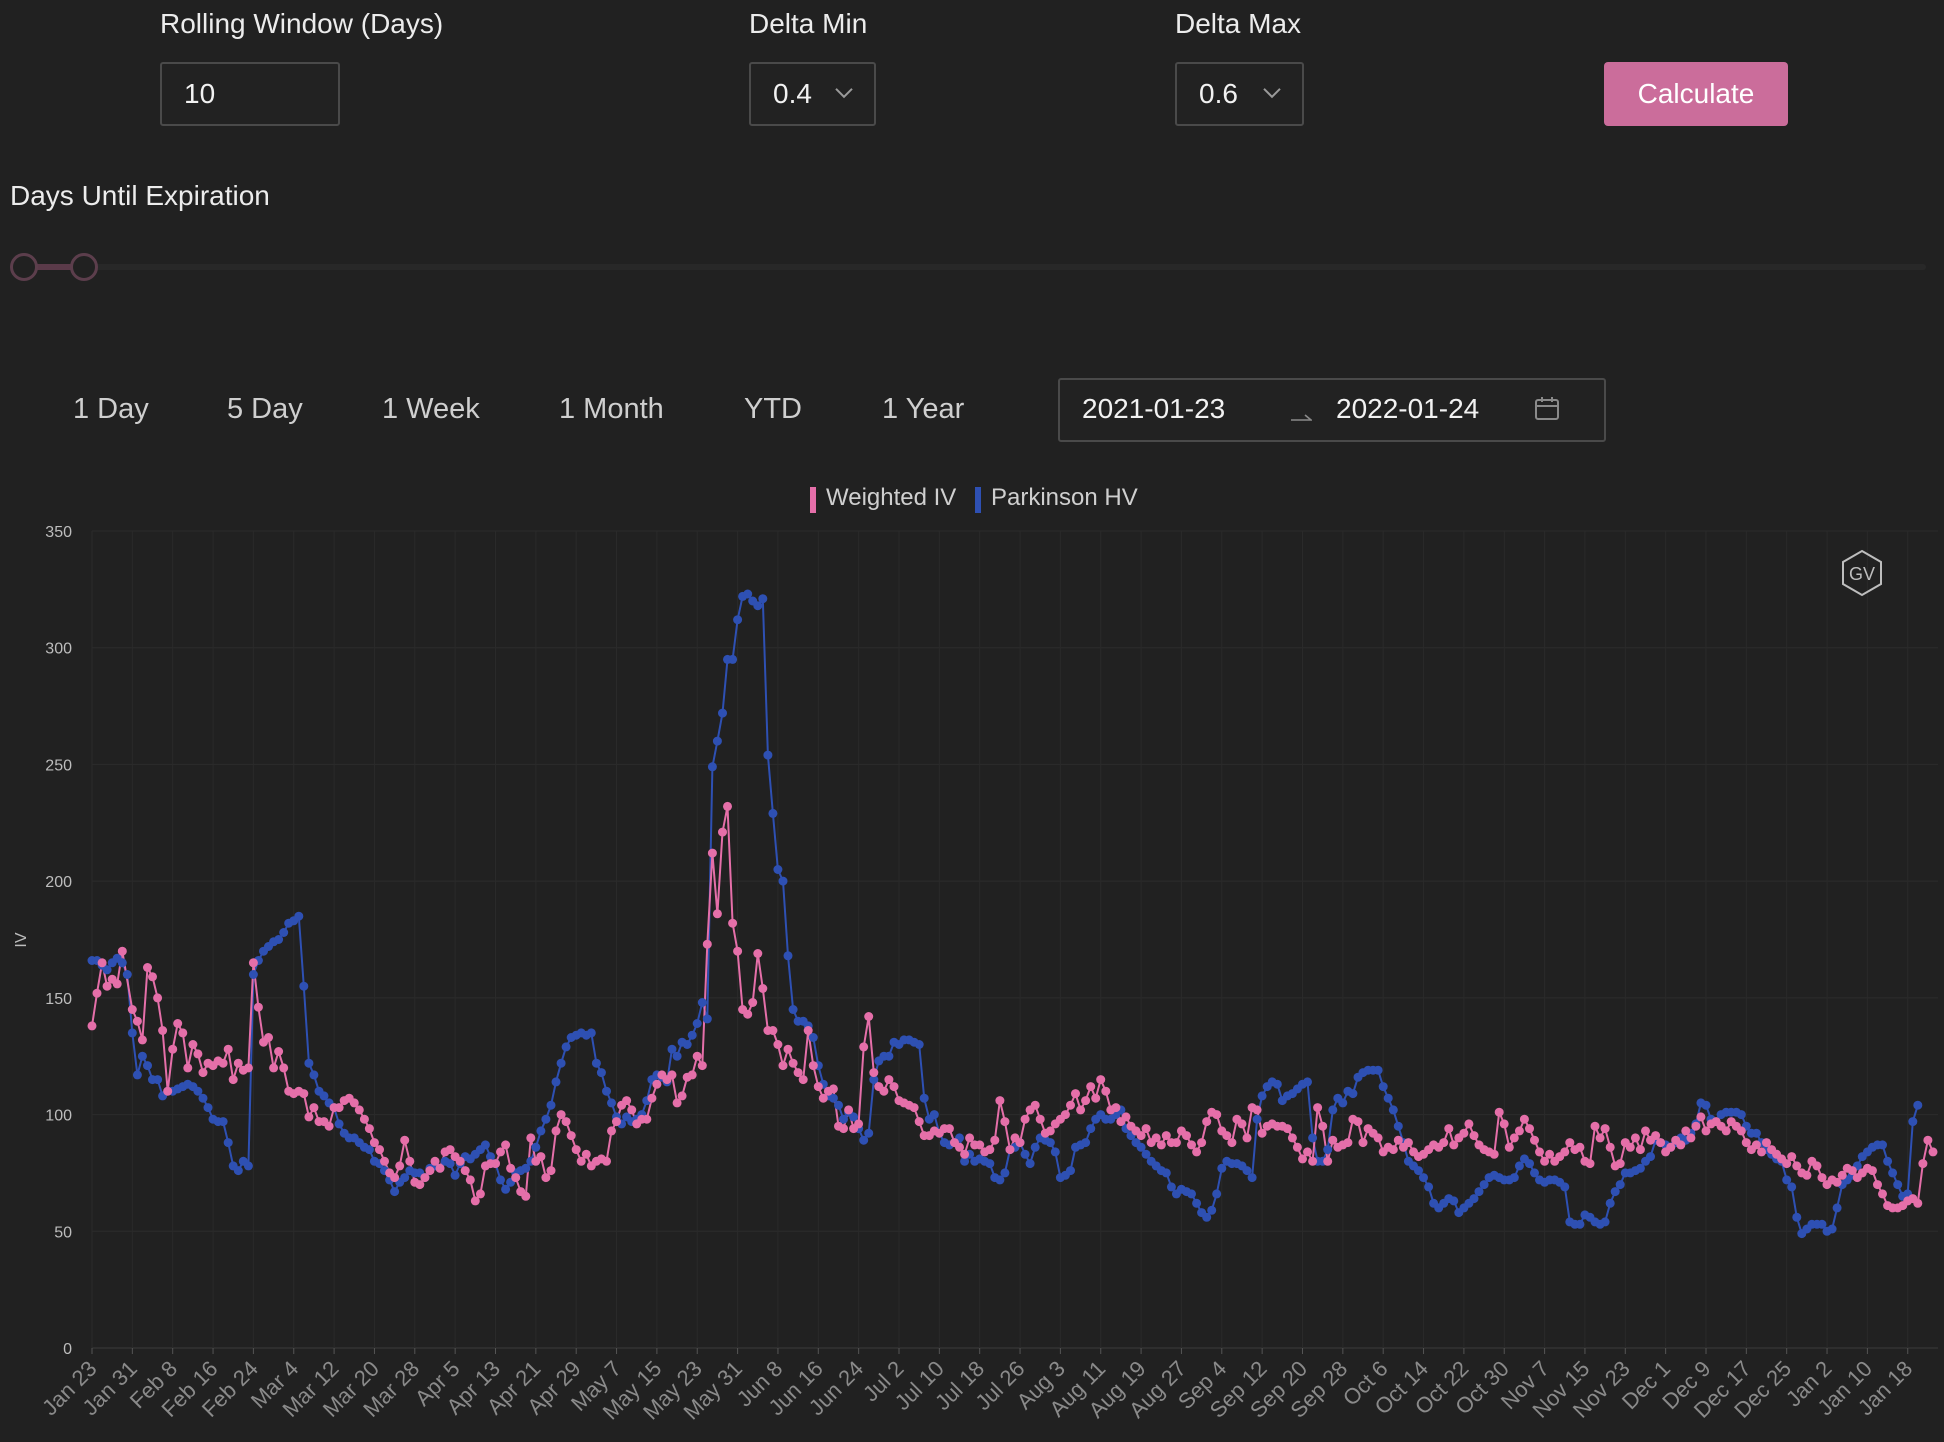  What do you see at coordinates (1696, 94) in the screenshot?
I see `calculate-button: Calculate` at bounding box center [1696, 94].